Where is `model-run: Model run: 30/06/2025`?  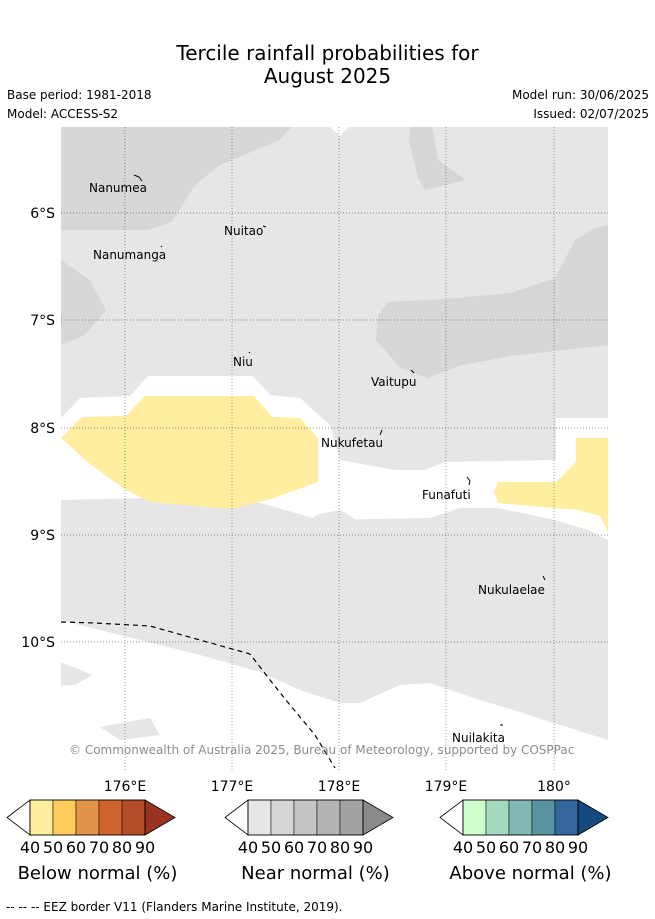 model-run: Model run: 30/06/2025 is located at coordinates (580, 95).